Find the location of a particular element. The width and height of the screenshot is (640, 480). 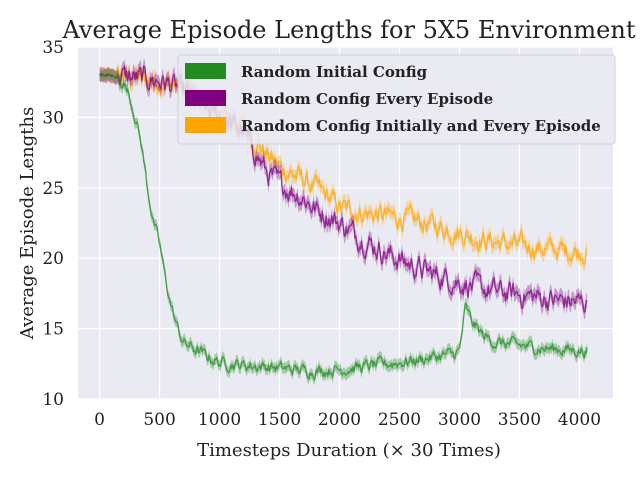

x-tick-label: 0 is located at coordinates (99, 420).